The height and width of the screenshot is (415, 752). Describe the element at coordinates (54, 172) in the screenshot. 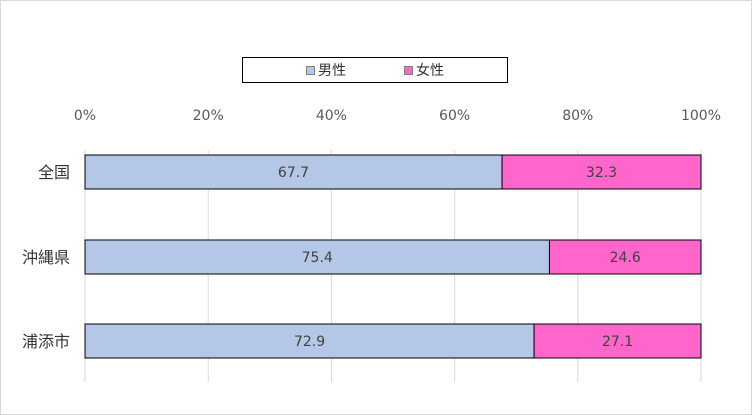

I see `category-label-0: 全国` at that location.